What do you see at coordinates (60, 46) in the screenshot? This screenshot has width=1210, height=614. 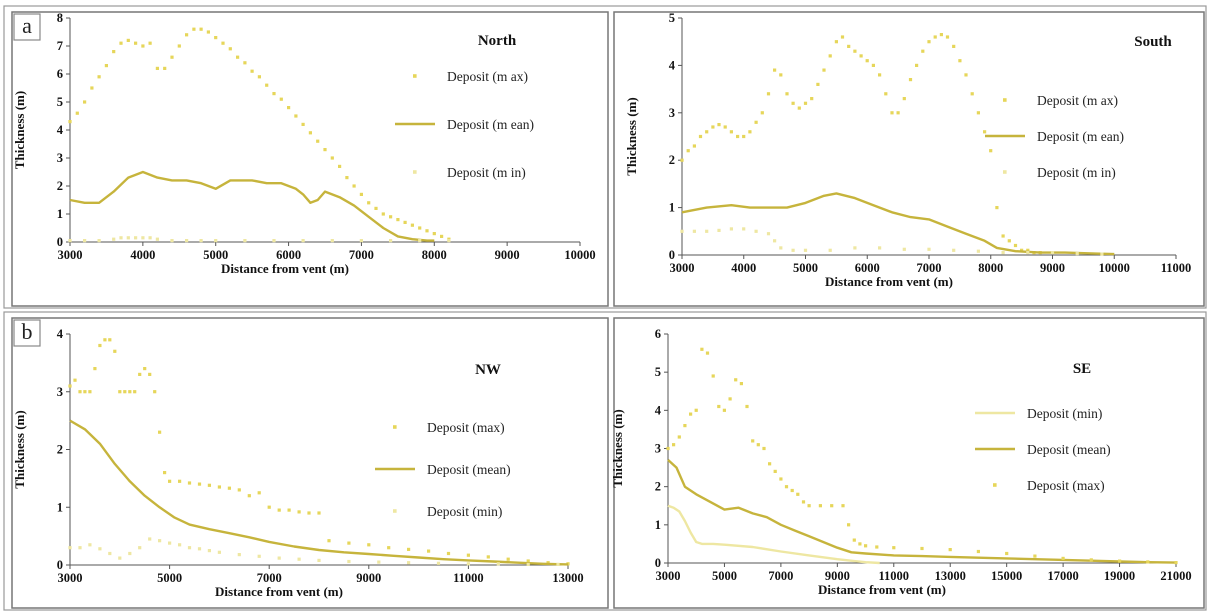 I see `y-tick-label: 7` at bounding box center [60, 46].